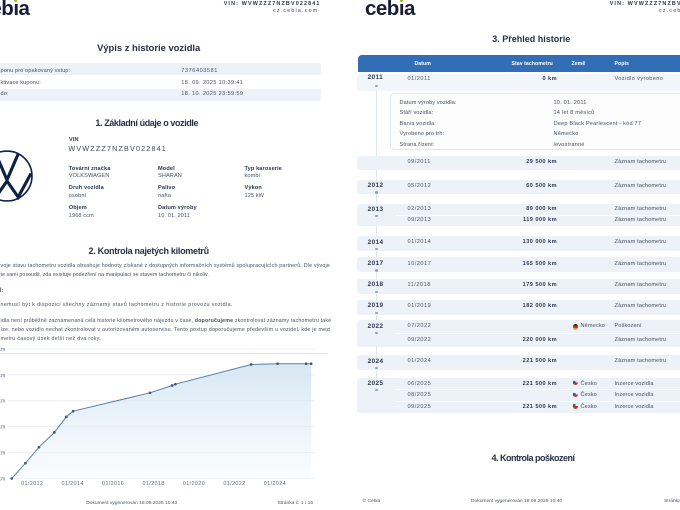  What do you see at coordinates (3, 479) in the screenshot?
I see `svg-text: 0 km` at bounding box center [3, 479].